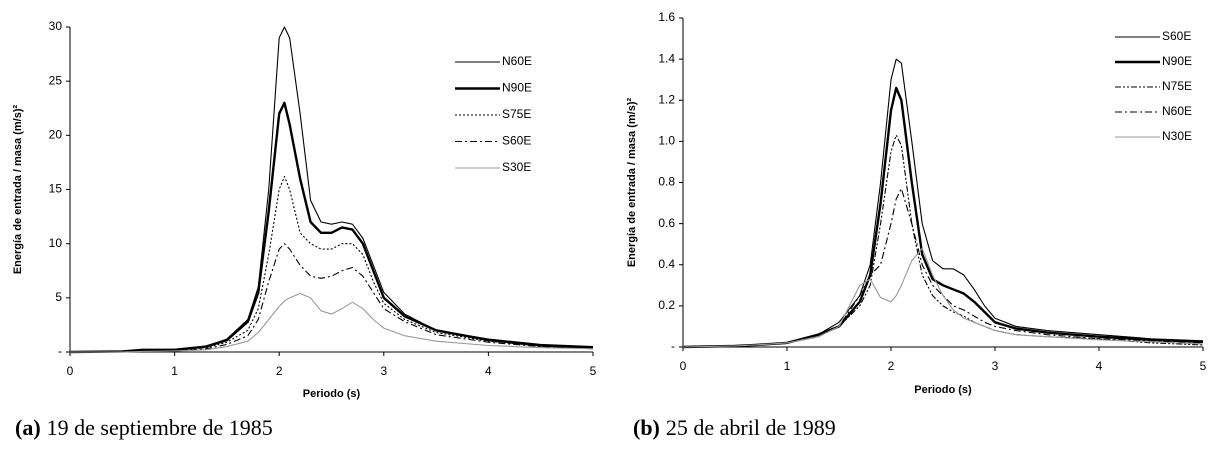  I want to click on y-tick-label: 1.6, so click(666, 17).